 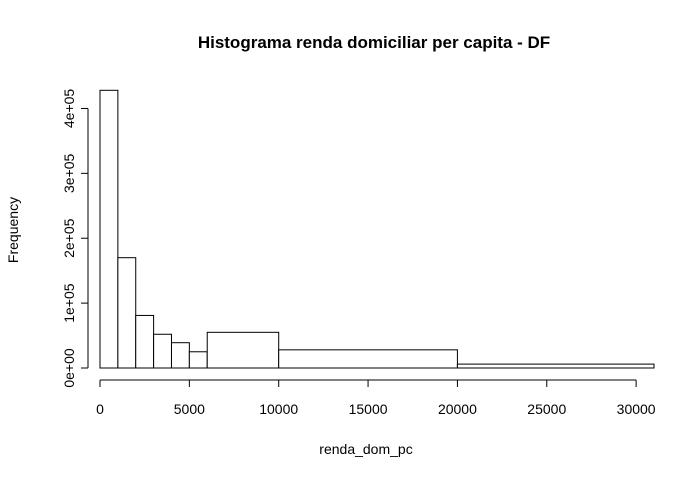 I want to click on x-tick-label: 0, so click(x=100, y=409).